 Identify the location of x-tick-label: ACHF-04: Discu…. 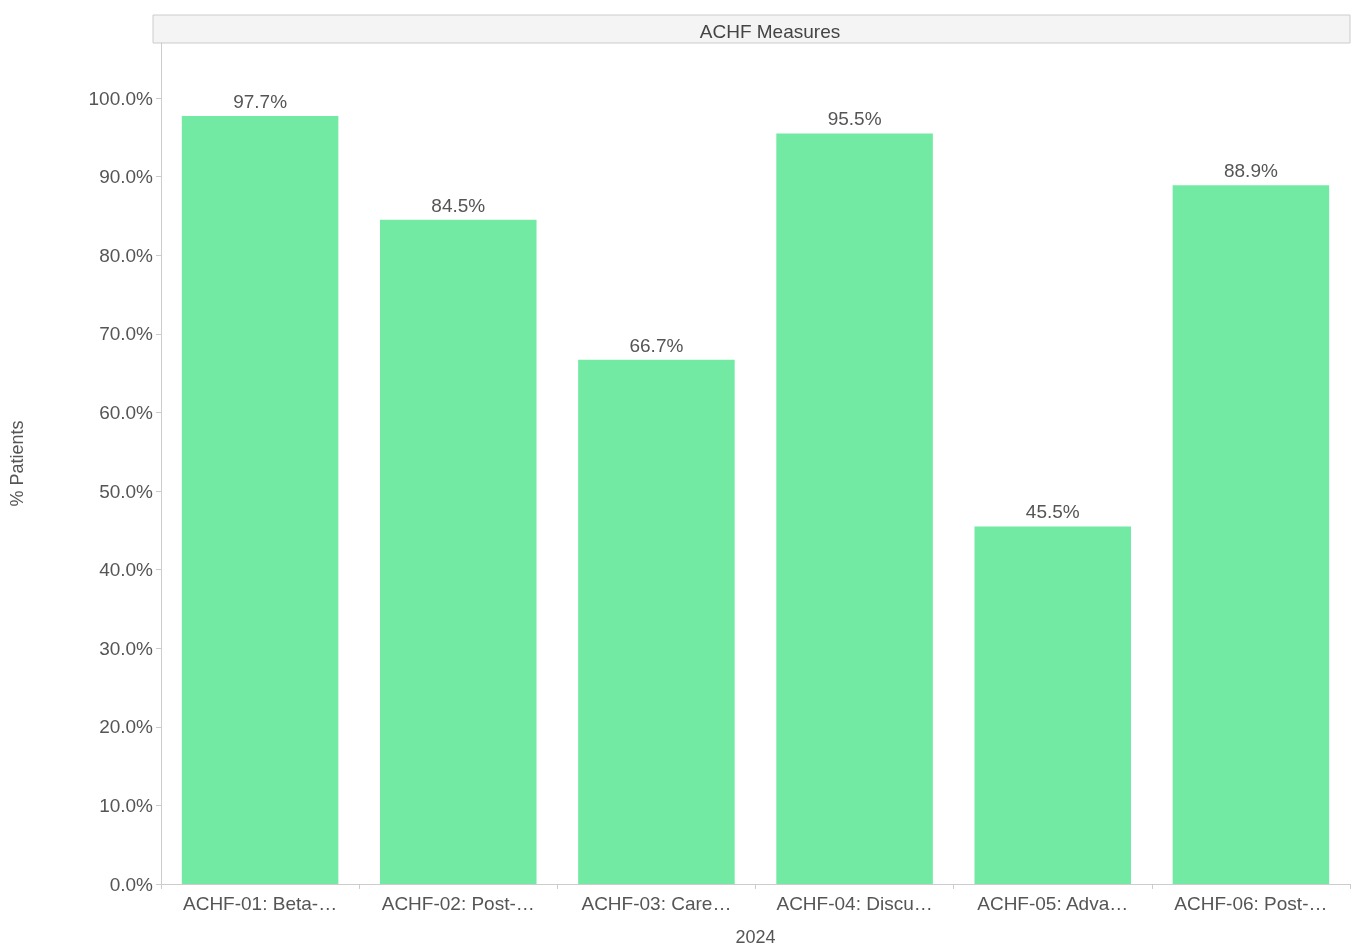
(854, 903).